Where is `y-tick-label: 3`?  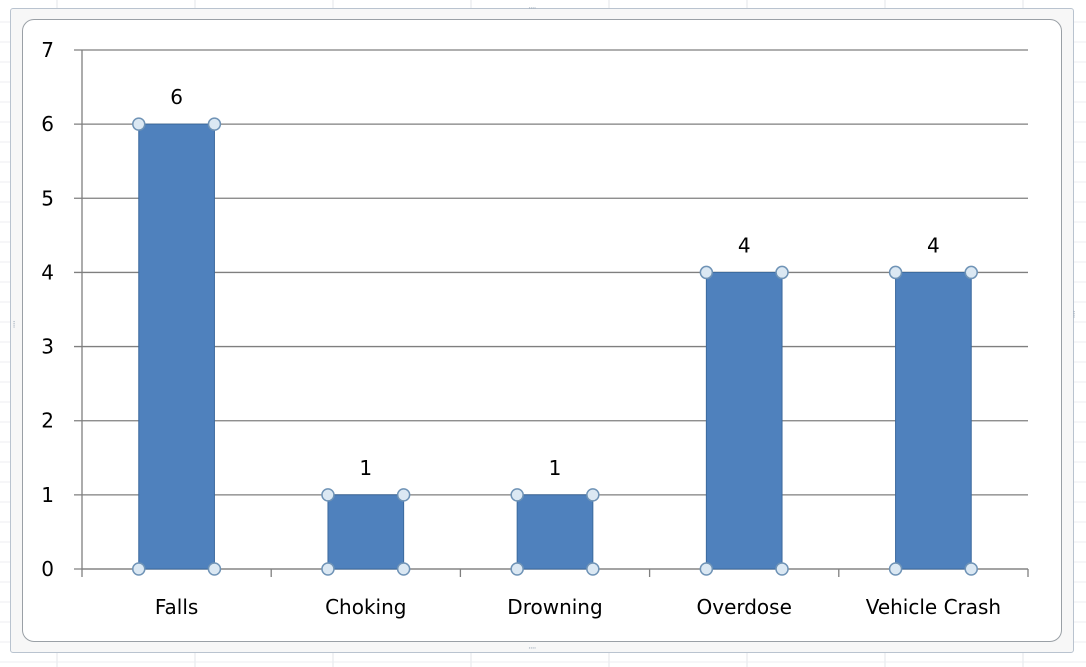 y-tick-label: 3 is located at coordinates (47, 347).